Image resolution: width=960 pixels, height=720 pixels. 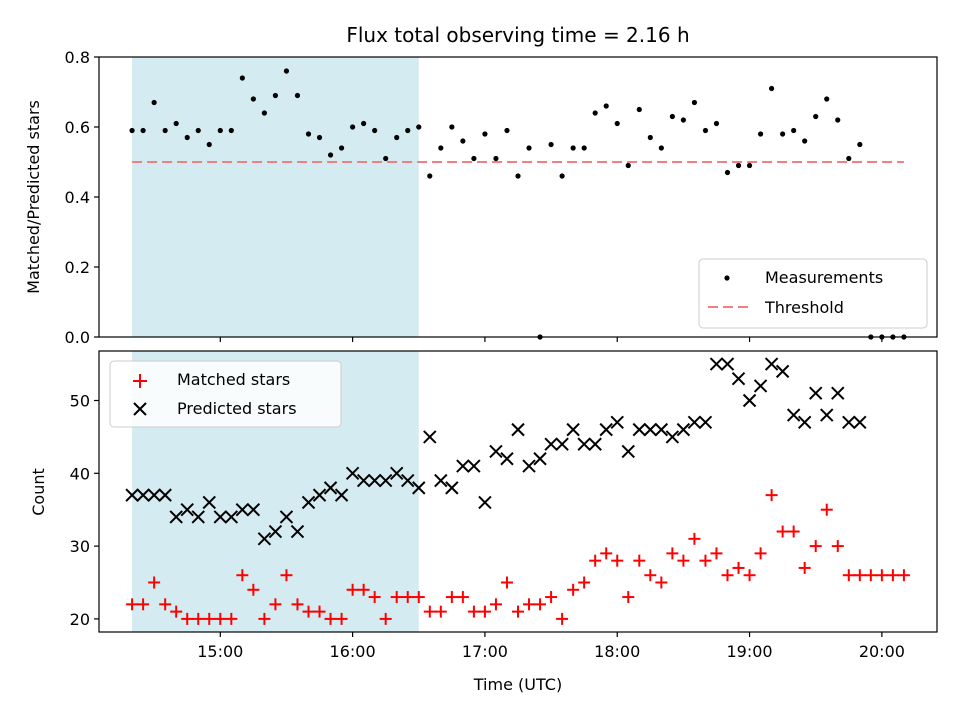 I want to click on bottom-y-tick-label: 50, so click(x=80, y=401).